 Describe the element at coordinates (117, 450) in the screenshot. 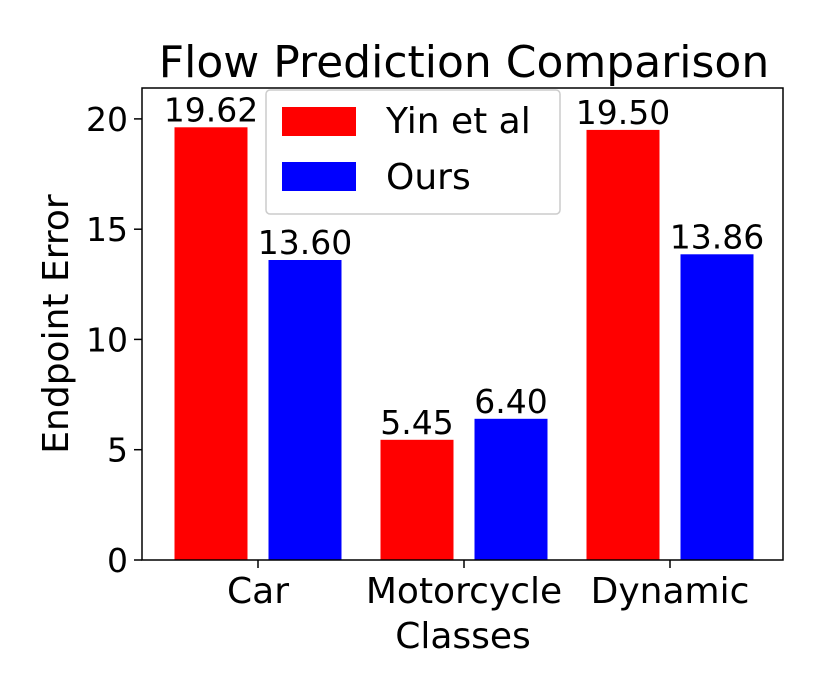

I see `y-tick-label: 5` at that location.